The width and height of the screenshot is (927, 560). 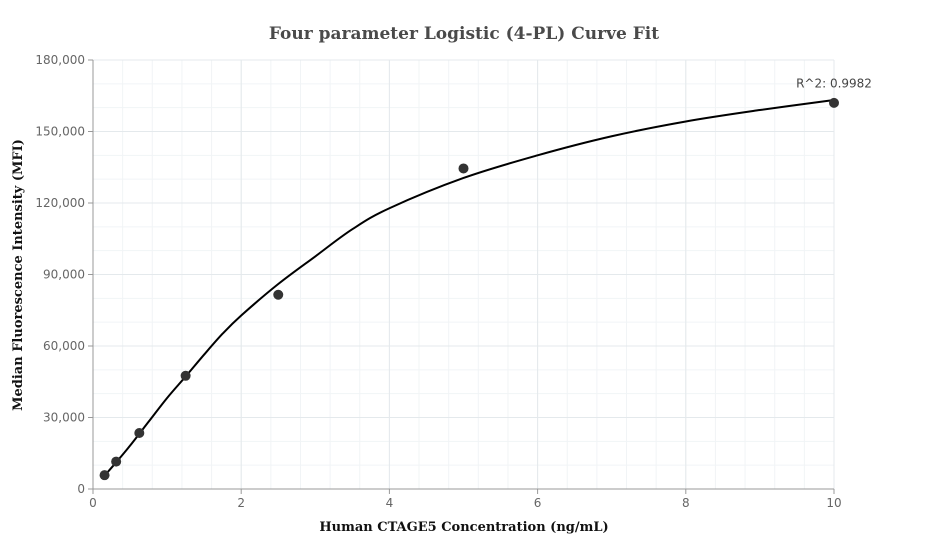 What do you see at coordinates (64, 418) in the screenshot?
I see `y-tick-label: 30,000` at bounding box center [64, 418].